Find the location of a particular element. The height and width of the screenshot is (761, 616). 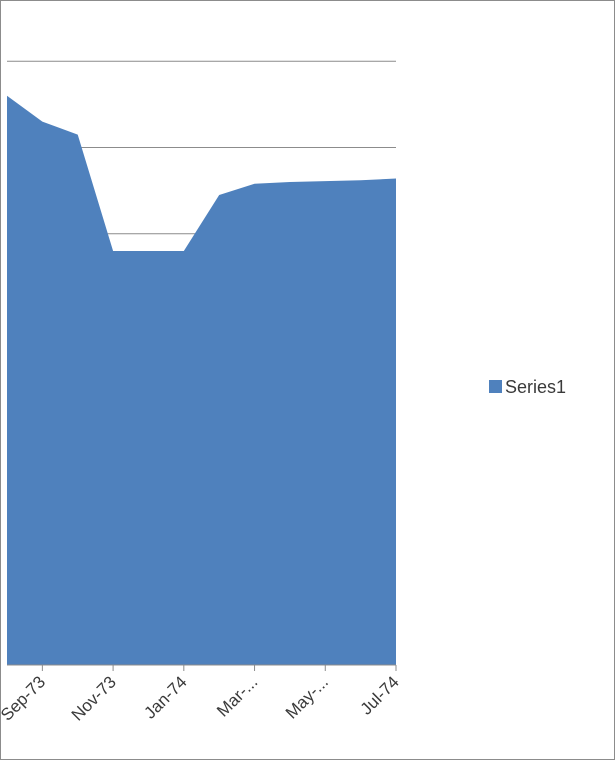

legend-swatch is located at coordinates (495, 386).